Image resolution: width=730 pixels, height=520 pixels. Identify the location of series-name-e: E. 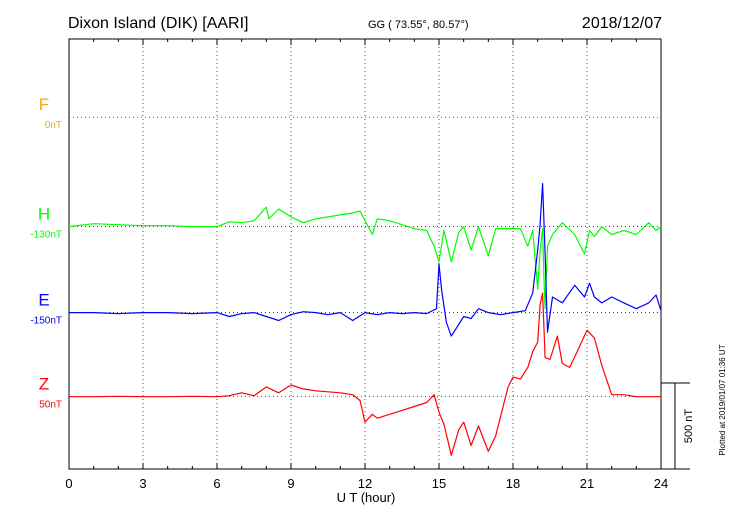
(43, 300).